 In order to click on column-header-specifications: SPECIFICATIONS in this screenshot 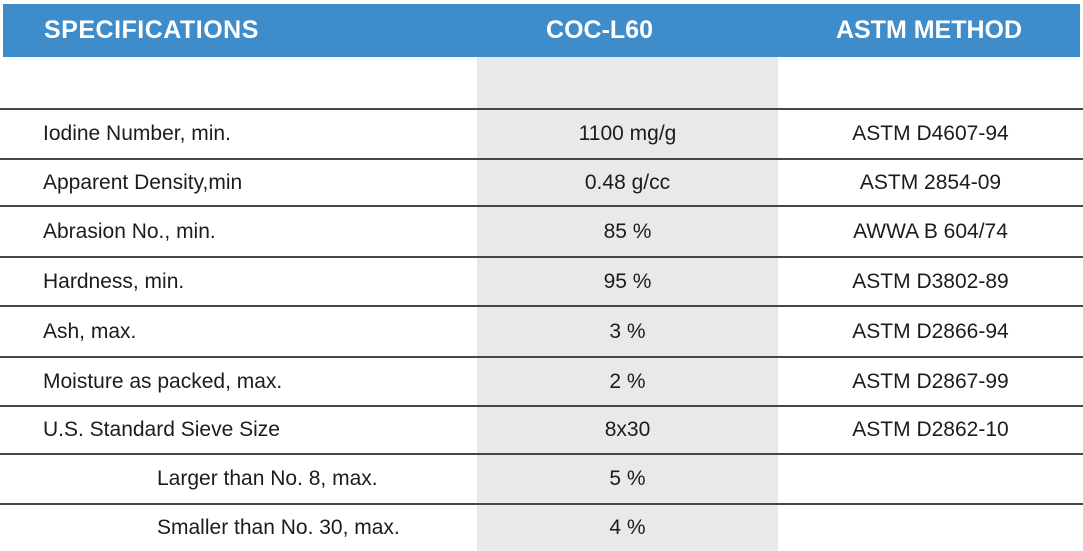, I will do `click(151, 30)`.